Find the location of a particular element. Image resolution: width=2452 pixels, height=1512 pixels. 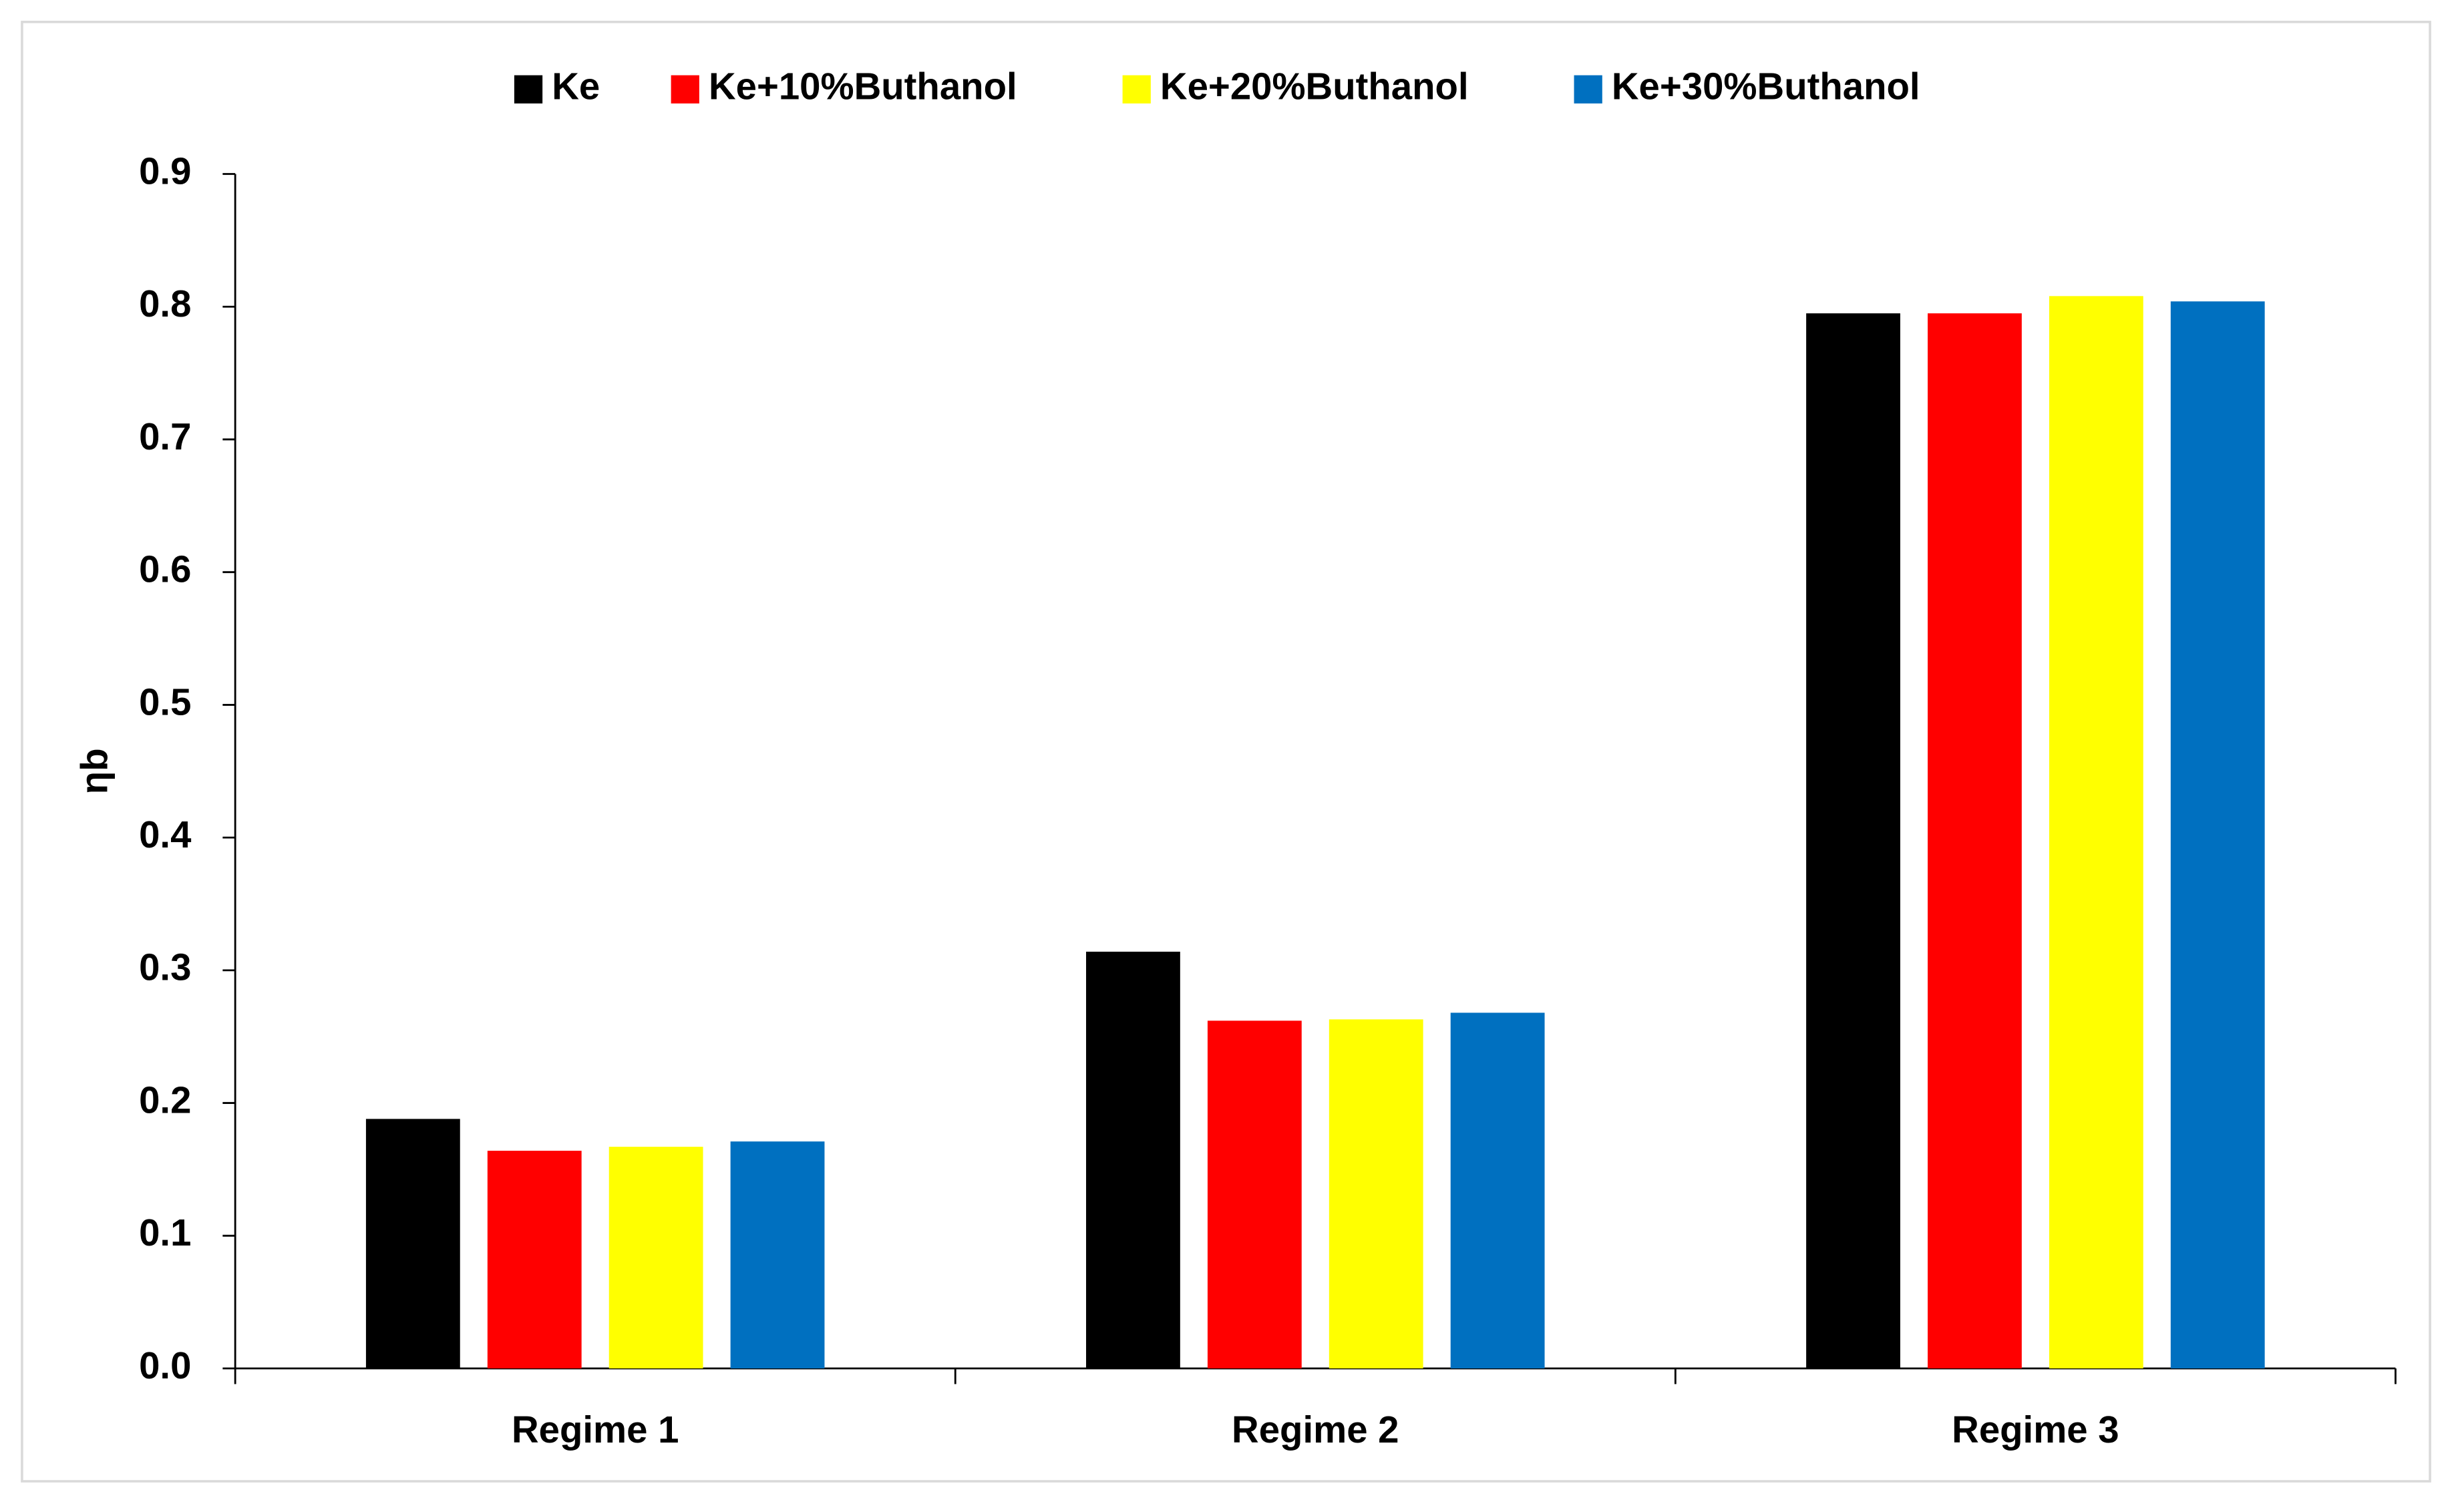

y-tick-label: 0.0 is located at coordinates (165, 1365).